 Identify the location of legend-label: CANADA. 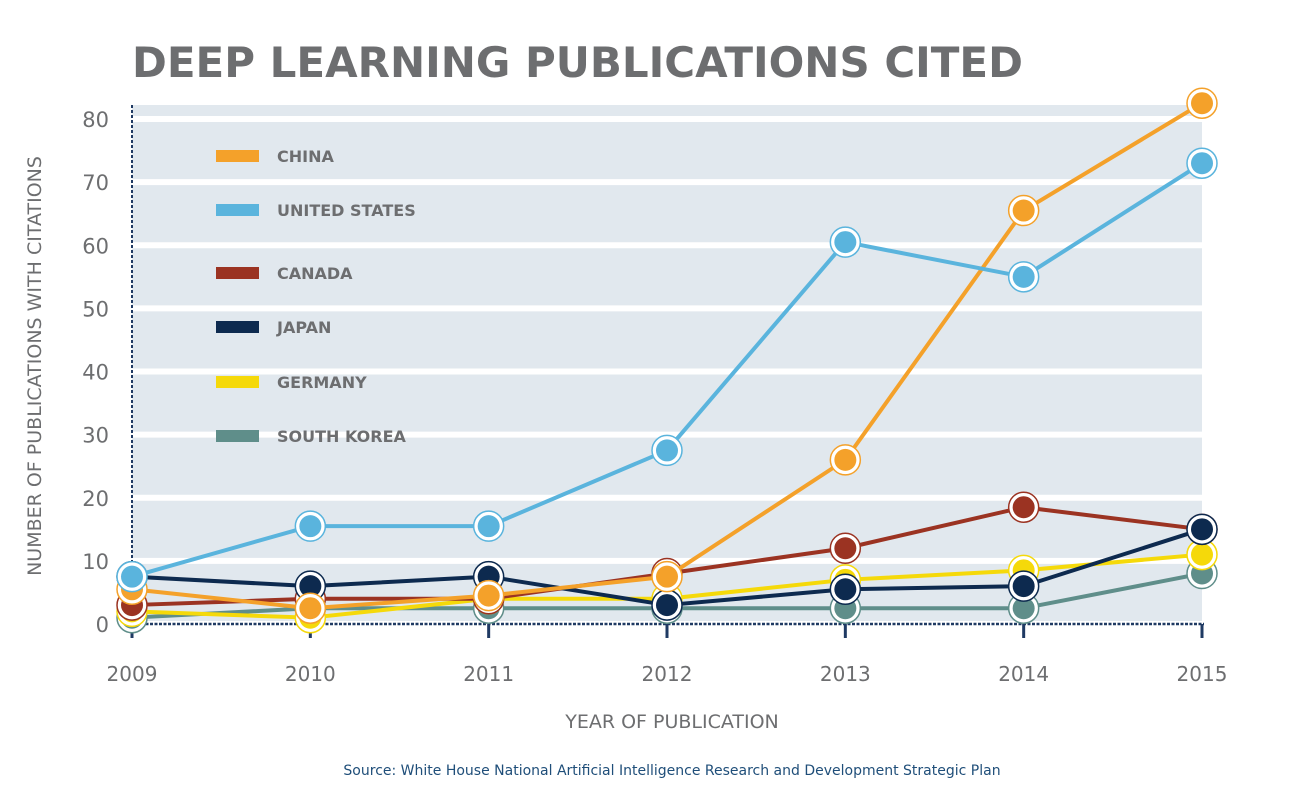
(315, 273).